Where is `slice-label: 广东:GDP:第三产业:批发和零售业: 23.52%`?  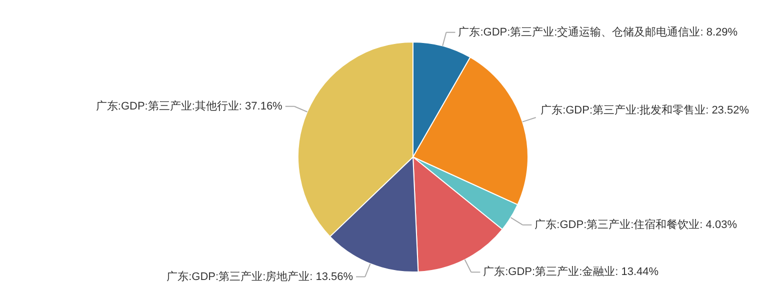 slice-label: 广东:GDP:第三产业:批发和零售业: 23.52% is located at coordinates (645, 110).